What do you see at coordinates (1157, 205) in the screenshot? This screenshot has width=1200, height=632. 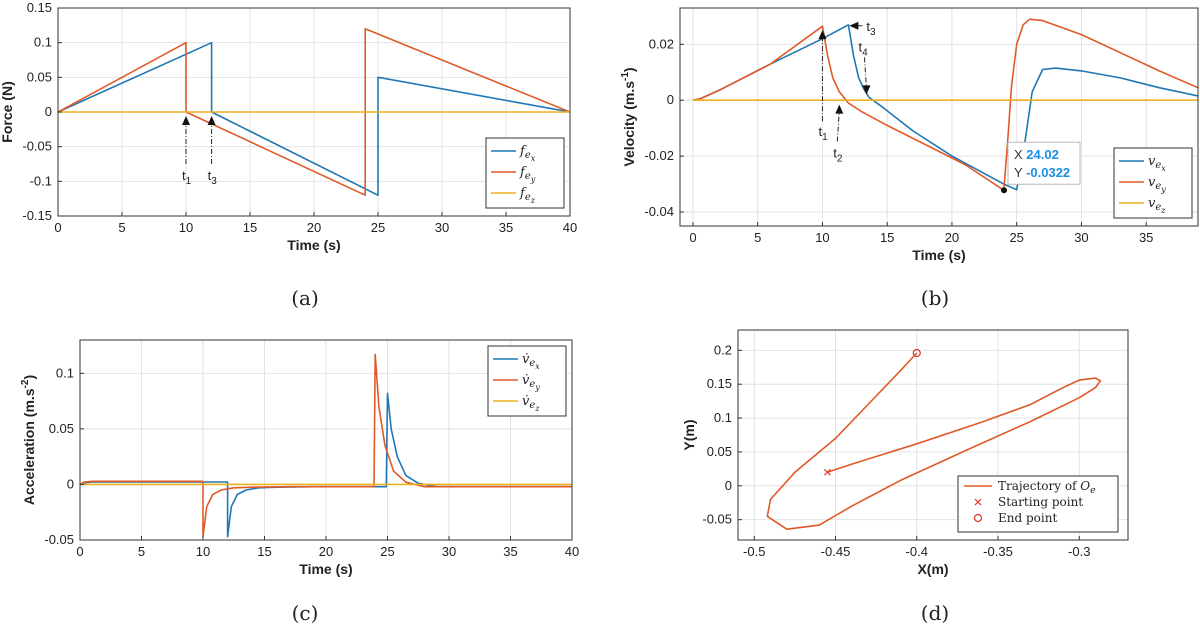 I see `legend-entry: vez` at bounding box center [1157, 205].